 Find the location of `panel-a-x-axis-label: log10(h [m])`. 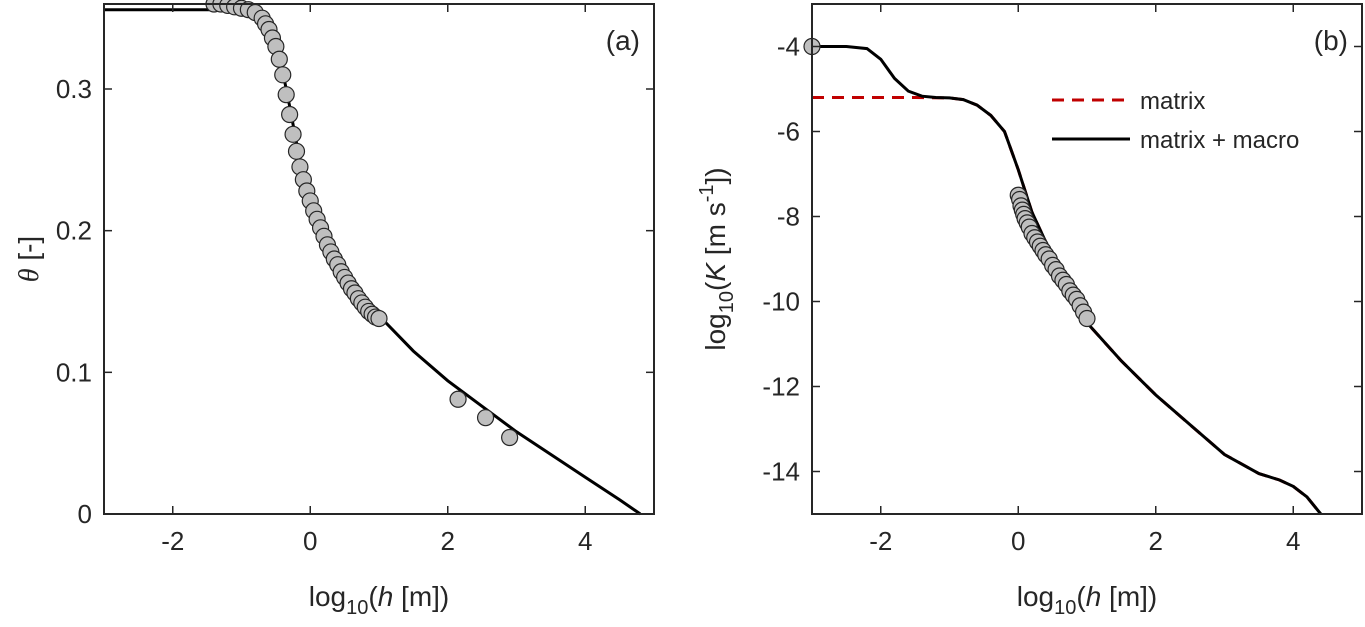

panel-a-x-axis-label: log10(h [m]) is located at coordinates (379, 600).